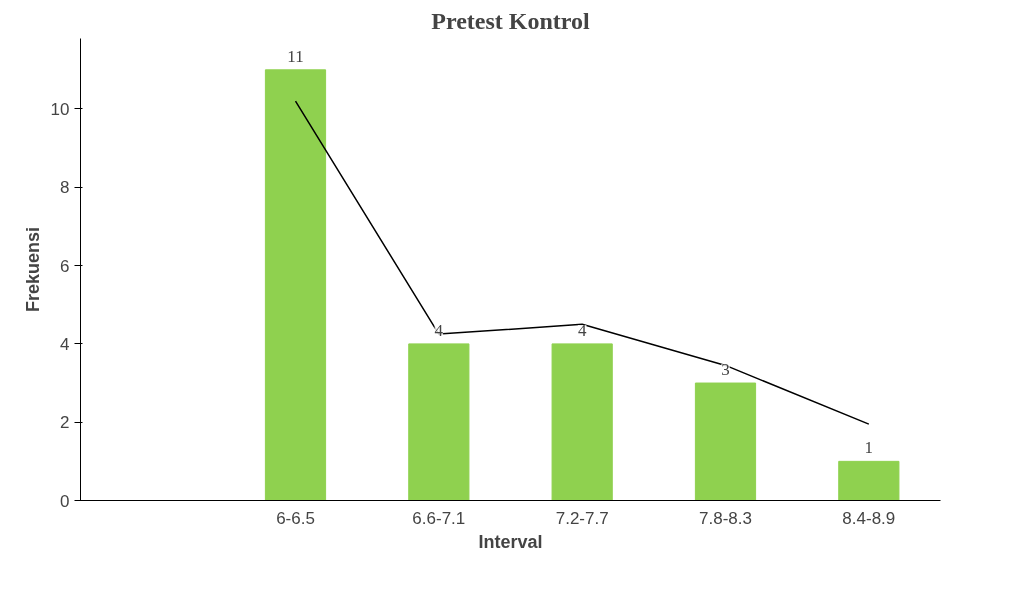 The image size is (1021, 597). What do you see at coordinates (439, 518) in the screenshot?
I see `x-tick-label: 6.6-7.1` at bounding box center [439, 518].